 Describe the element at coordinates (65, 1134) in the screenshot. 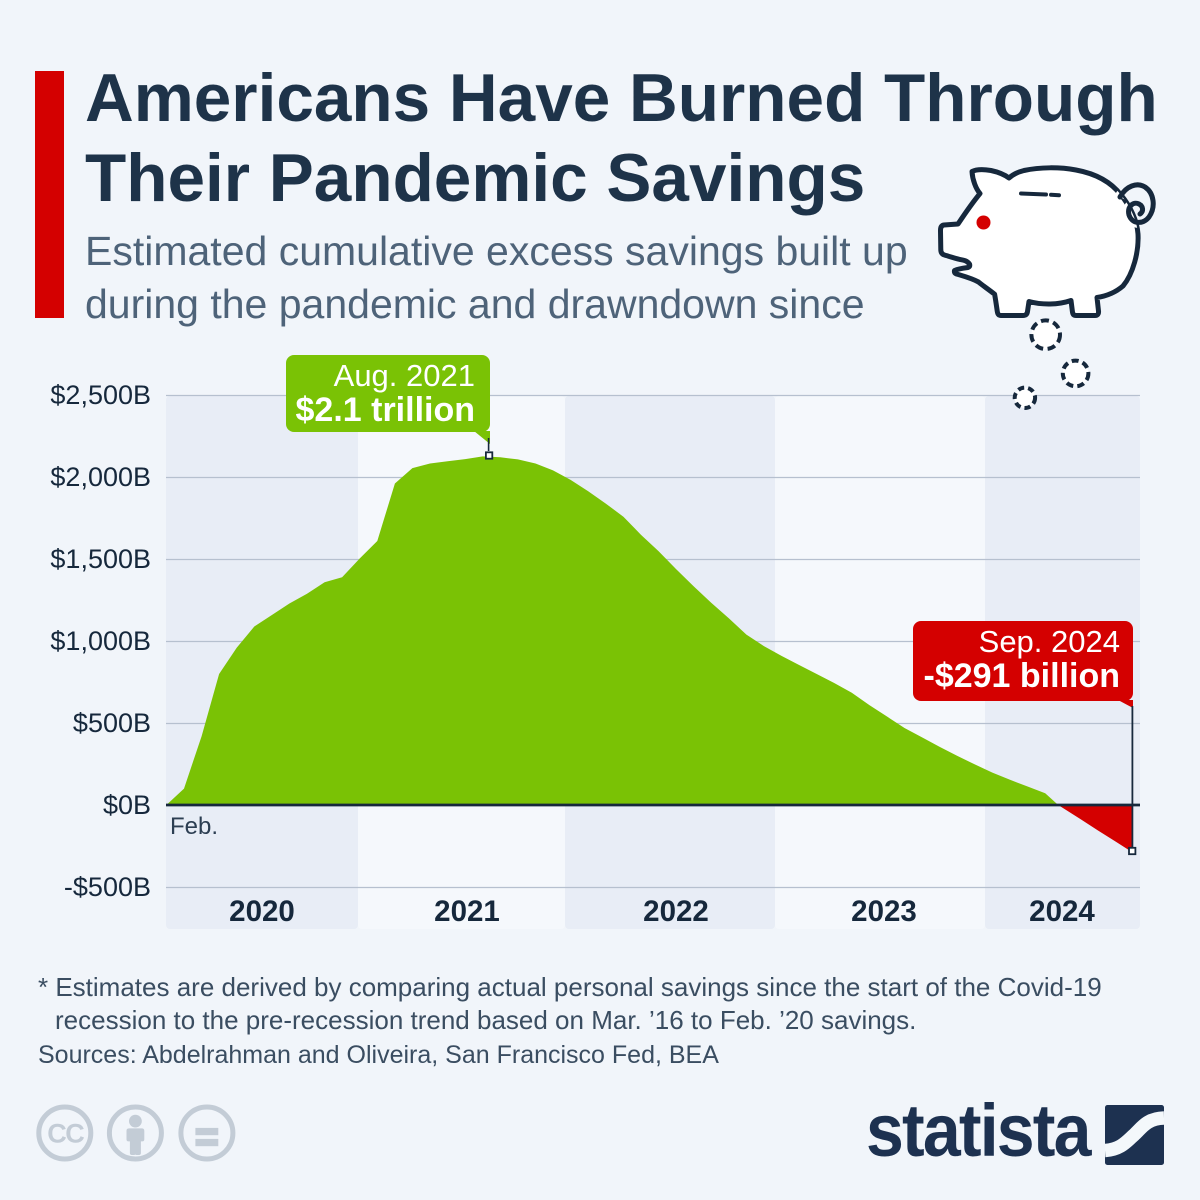

I see `svg-text: CC` at that location.